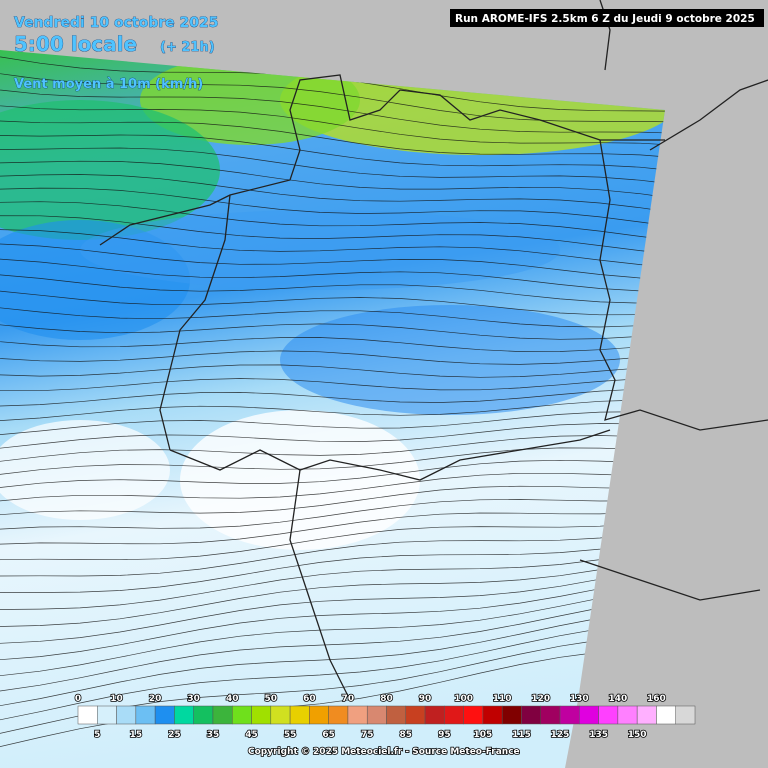 The height and width of the screenshot is (768, 768). Describe the element at coordinates (78, 699) in the screenshot. I see `legend-label: 0` at that location.